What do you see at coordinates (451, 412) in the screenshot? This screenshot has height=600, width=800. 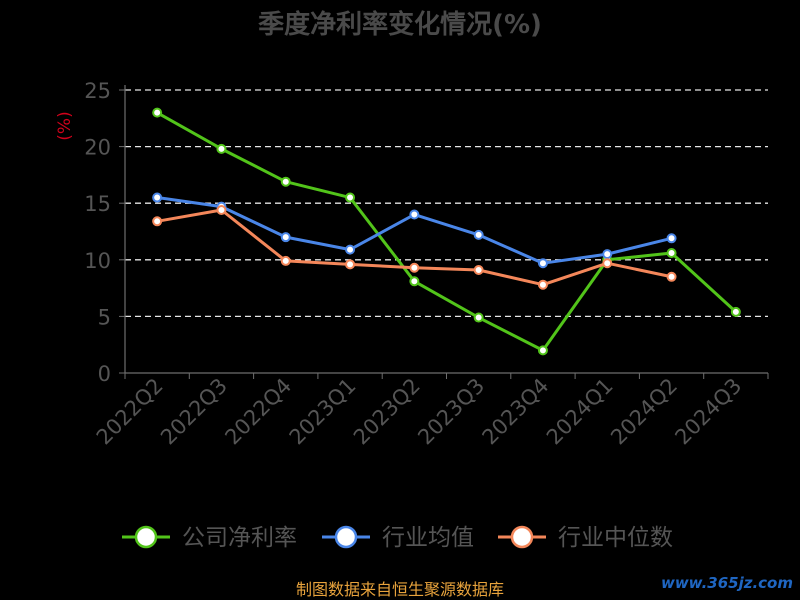 I see `x-tick-label: 2023Q3` at bounding box center [451, 412].